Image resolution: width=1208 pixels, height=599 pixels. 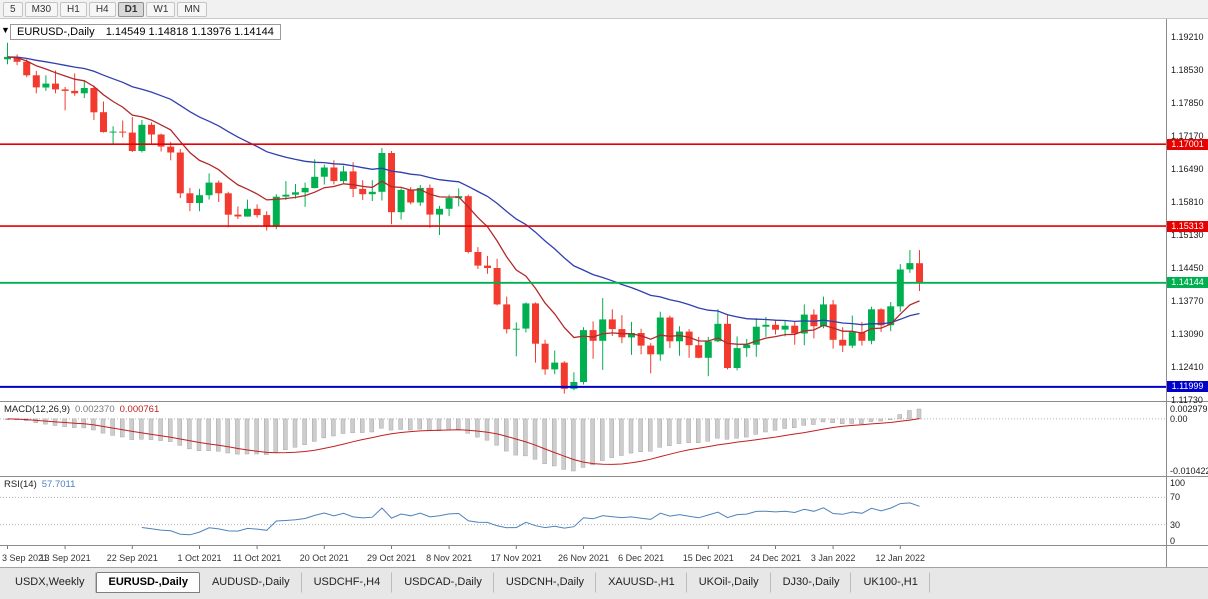 What do you see at coordinates (5, 30) in the screenshot?
I see `one-click-trading-arrow-icon: ▼` at bounding box center [5, 30].